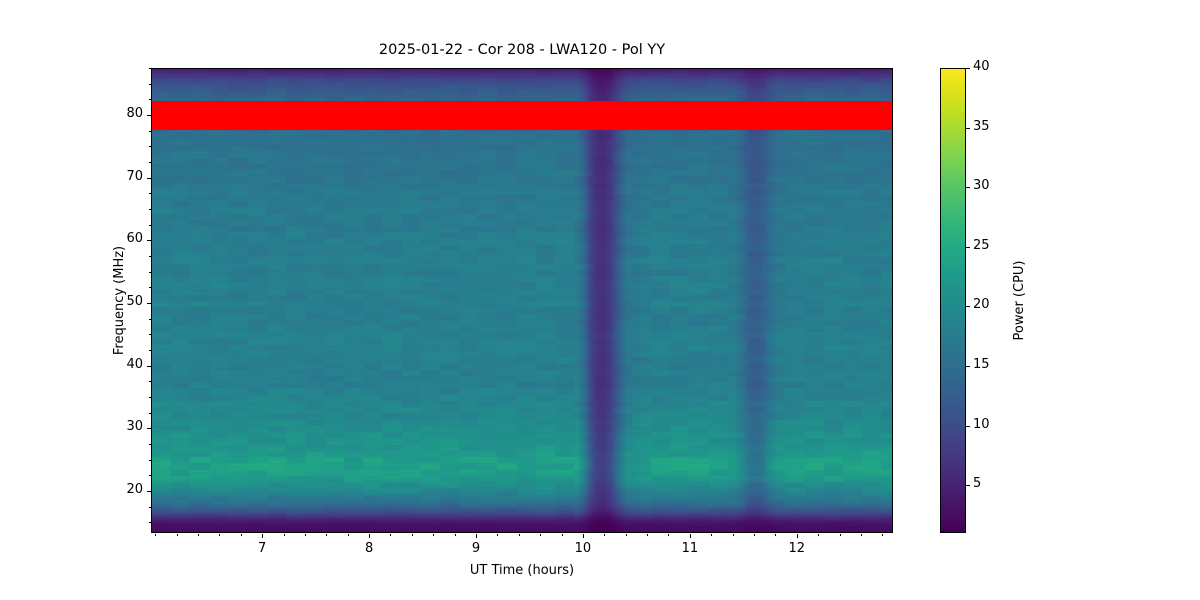 This screenshot has width=1200, height=600. What do you see at coordinates (981, 186) in the screenshot?
I see `colorbar-tick-label: 30` at bounding box center [981, 186].